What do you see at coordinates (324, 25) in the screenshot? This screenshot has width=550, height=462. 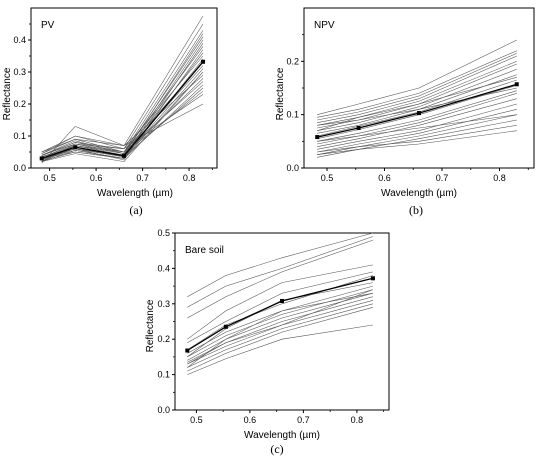 I see `panel-label: NPV` at bounding box center [324, 25].